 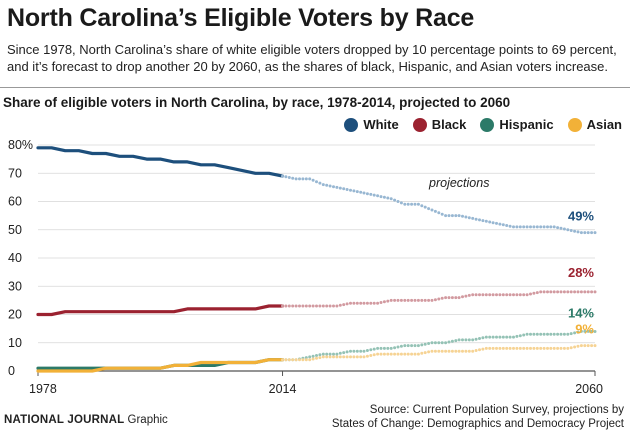 What do you see at coordinates (20, 145) in the screenshot?
I see `y-tick-label: 80%` at bounding box center [20, 145].